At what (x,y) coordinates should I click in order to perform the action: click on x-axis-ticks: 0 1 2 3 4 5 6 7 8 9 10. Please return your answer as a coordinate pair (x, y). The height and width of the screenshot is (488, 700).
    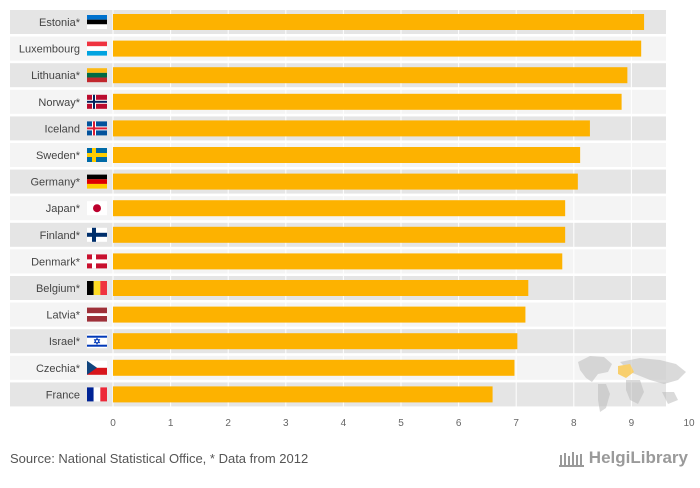
    Looking at the image, I should click on (402, 423).